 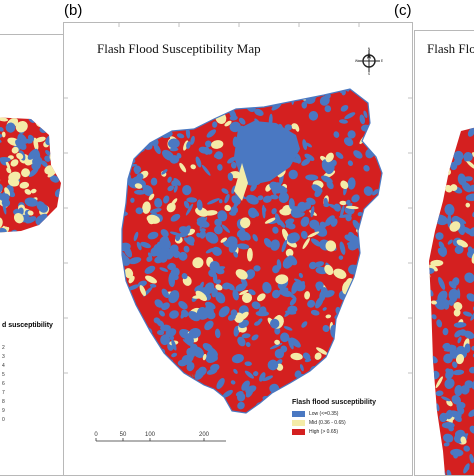 I want to click on panel-c-map, so click(x=444, y=253).